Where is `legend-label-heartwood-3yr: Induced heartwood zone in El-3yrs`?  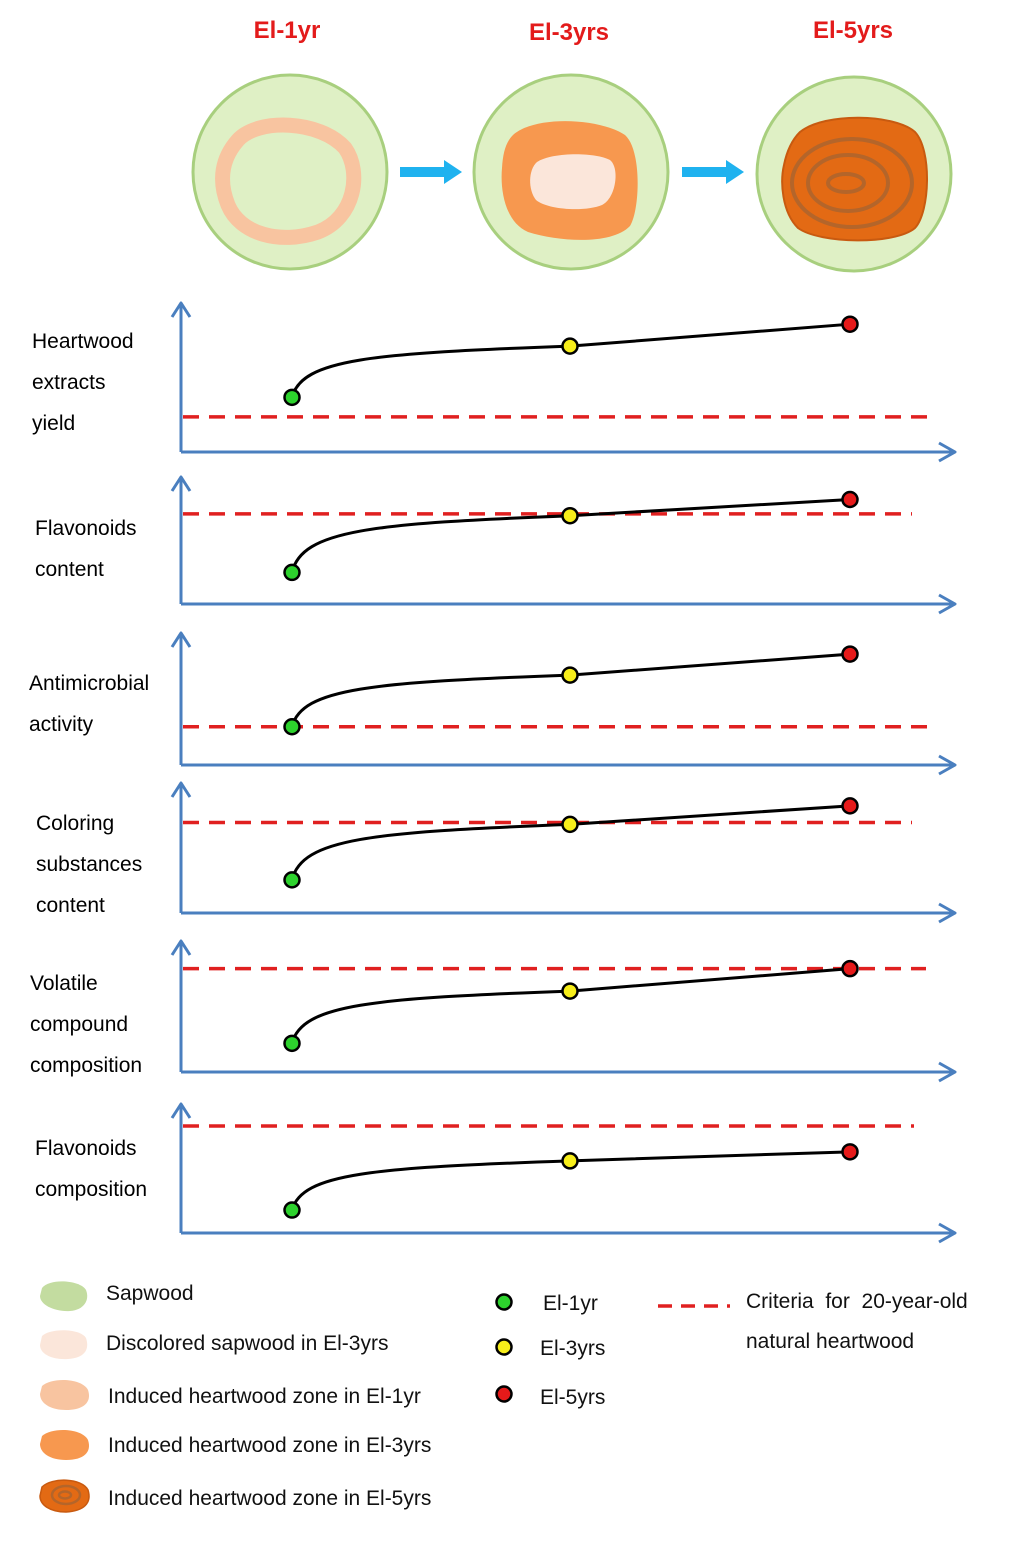
legend-label-heartwood-3yr: Induced heartwood zone in El-3yrs is located at coordinates (269, 1445).